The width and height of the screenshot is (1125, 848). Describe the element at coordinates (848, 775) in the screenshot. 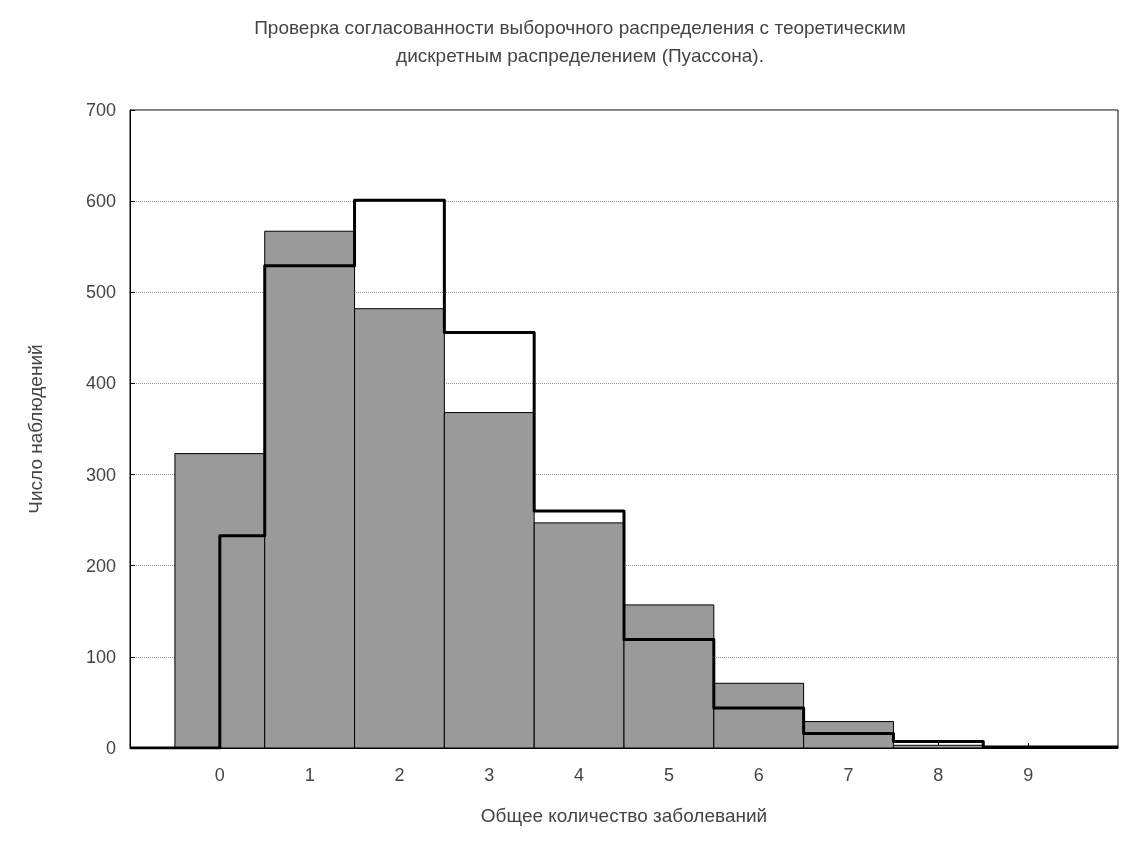

I see `x-tick-label: 7` at that location.